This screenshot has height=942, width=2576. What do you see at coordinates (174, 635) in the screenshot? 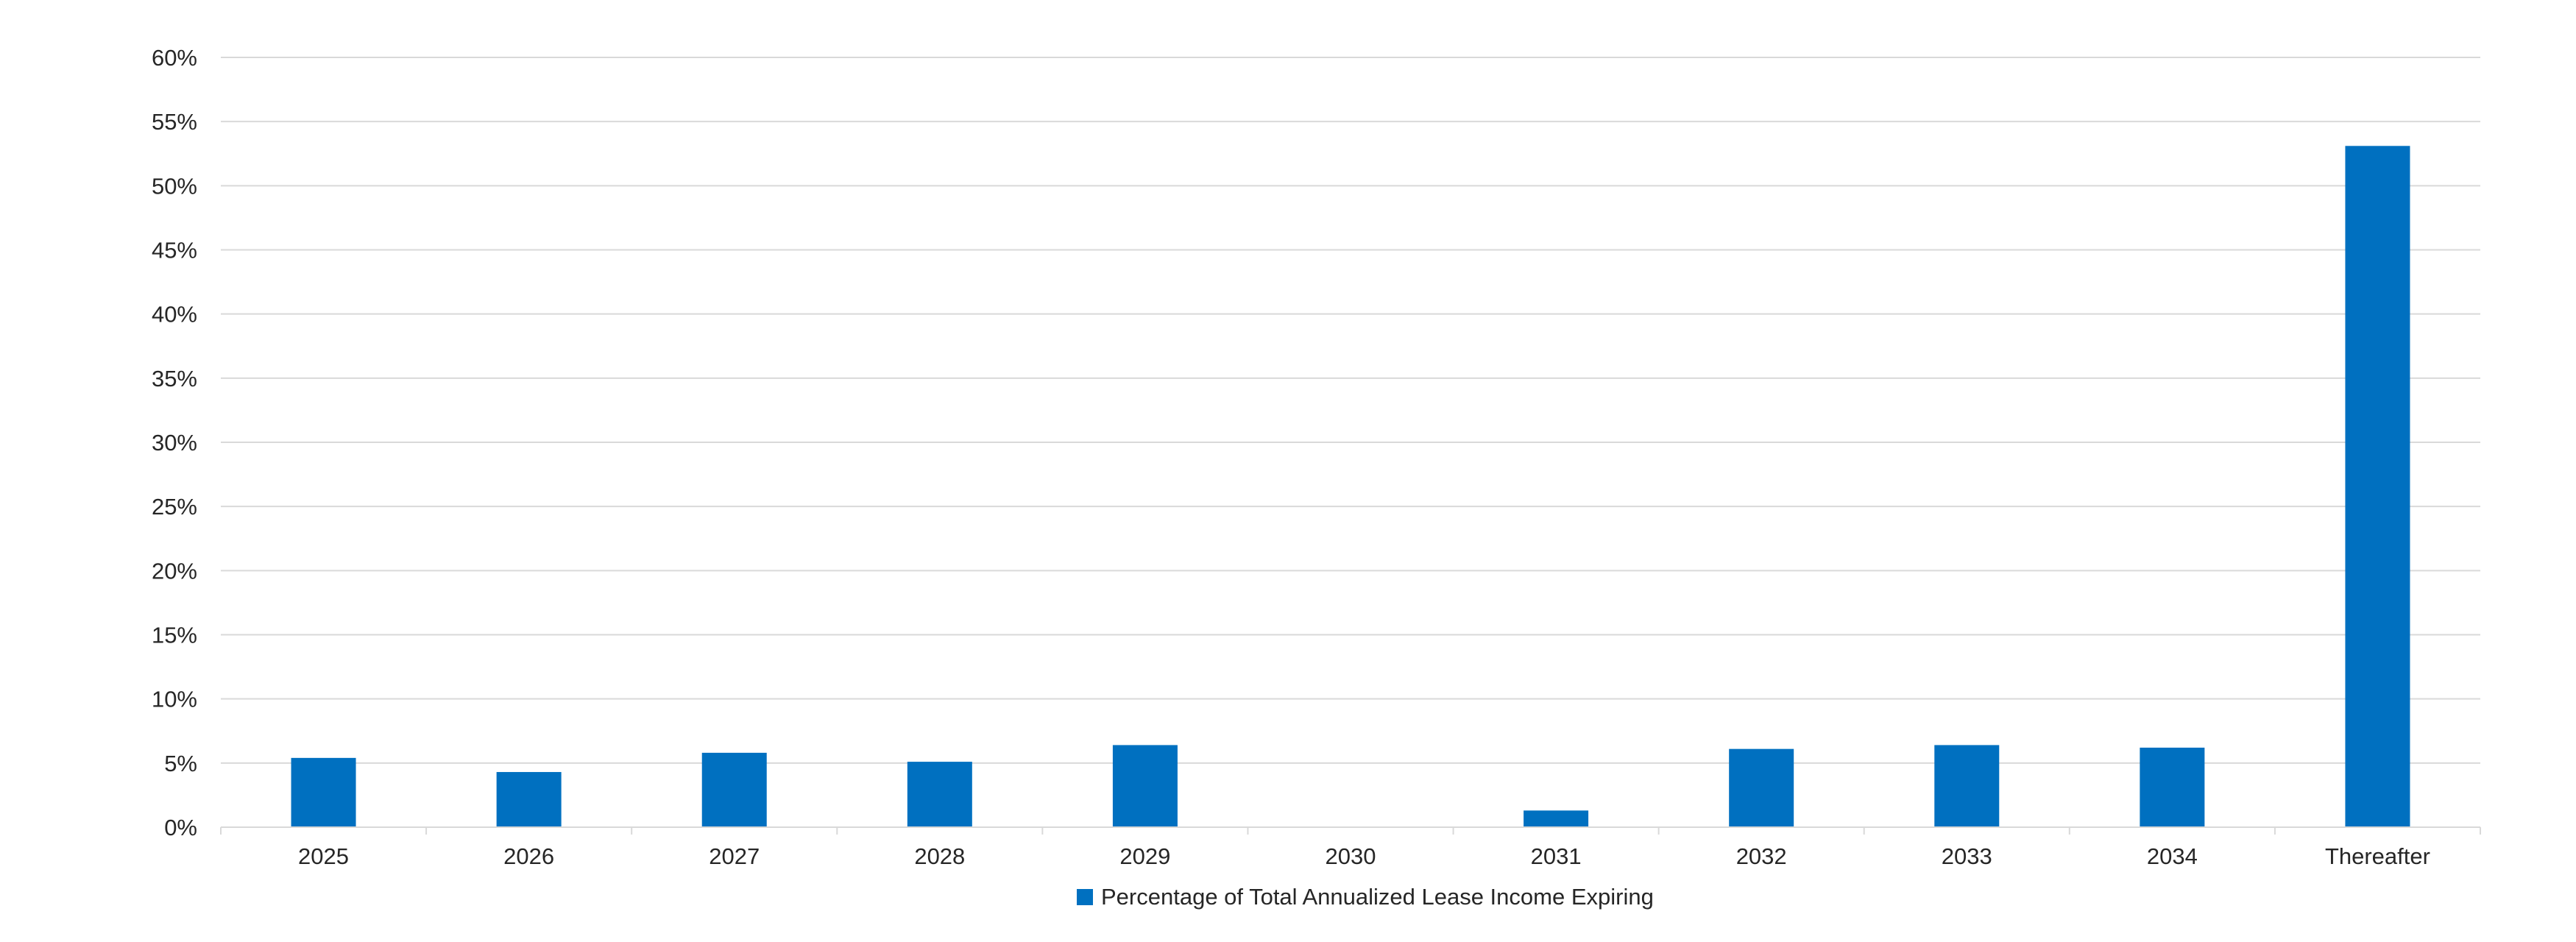
I see `y-tick-label: 15%` at bounding box center [174, 635].